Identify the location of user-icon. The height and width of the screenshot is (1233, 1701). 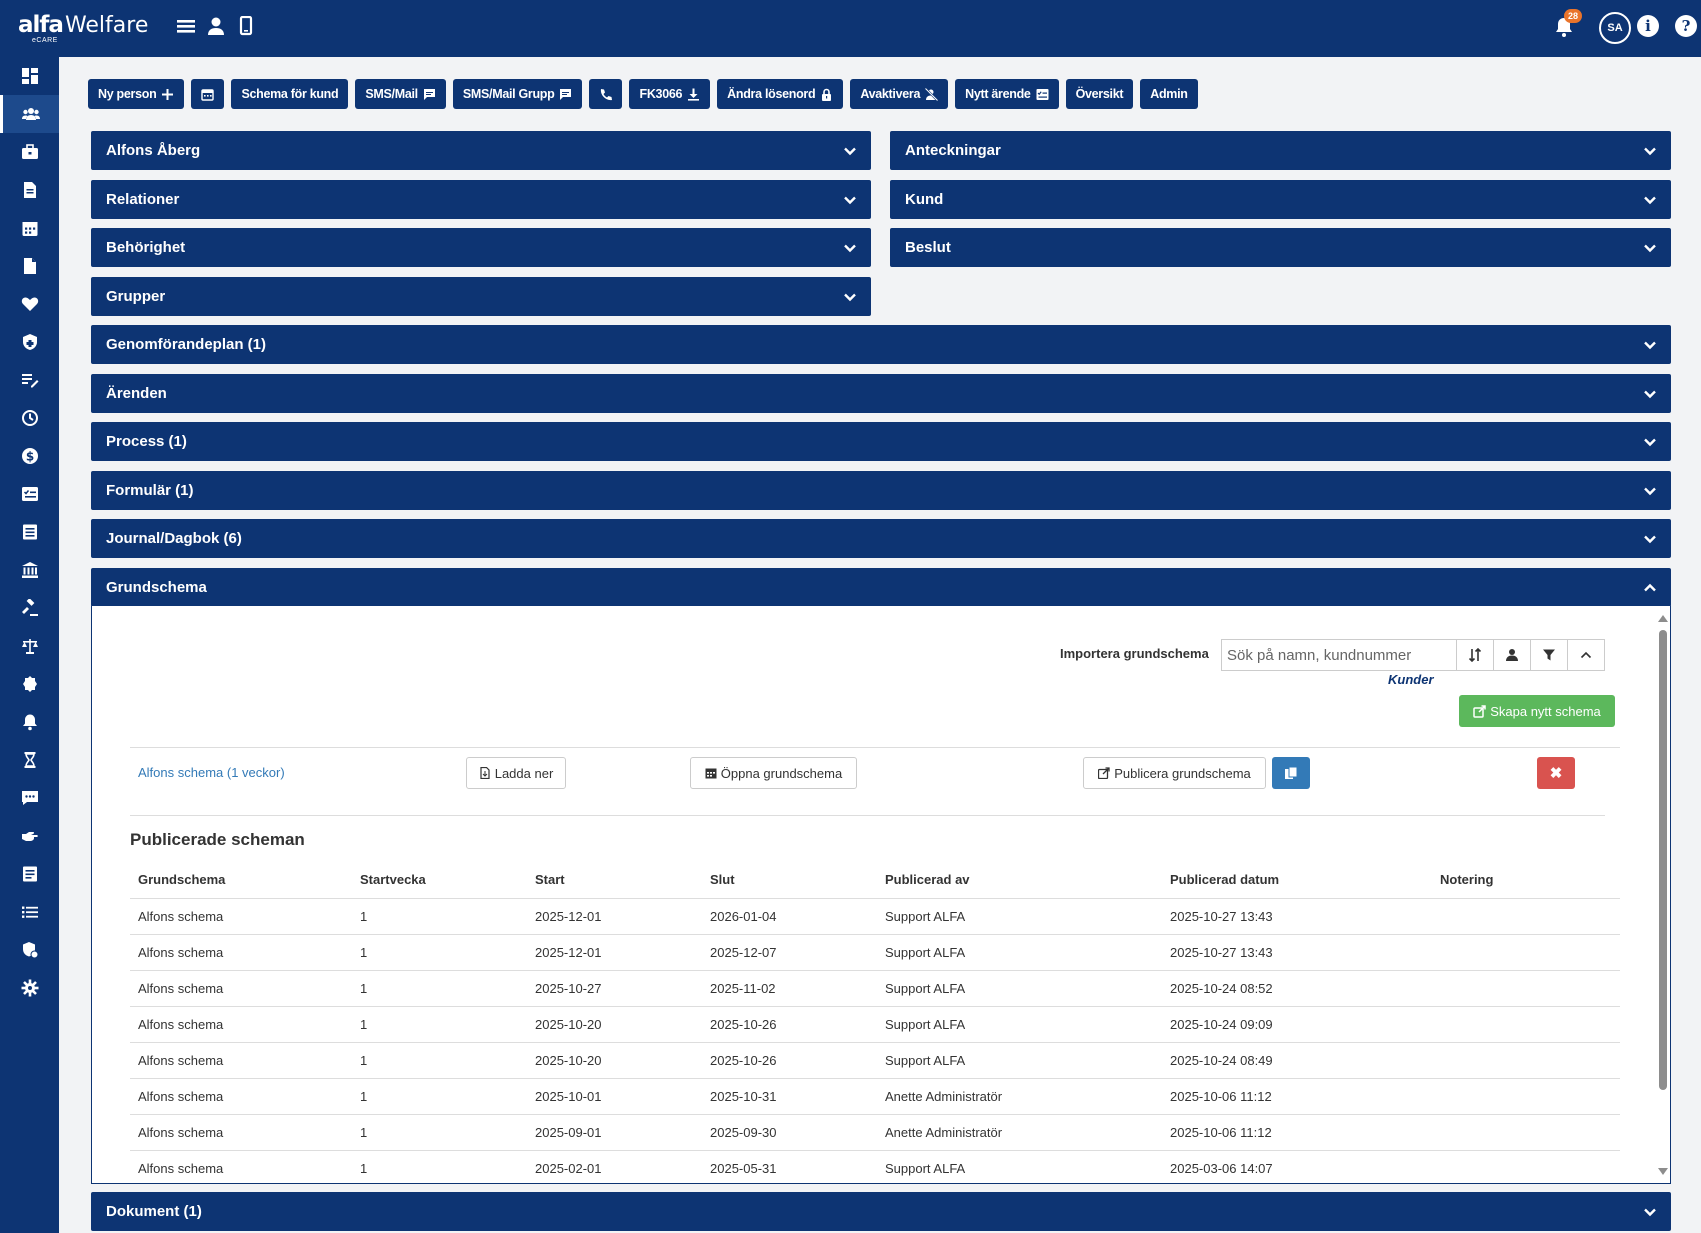
(216, 26).